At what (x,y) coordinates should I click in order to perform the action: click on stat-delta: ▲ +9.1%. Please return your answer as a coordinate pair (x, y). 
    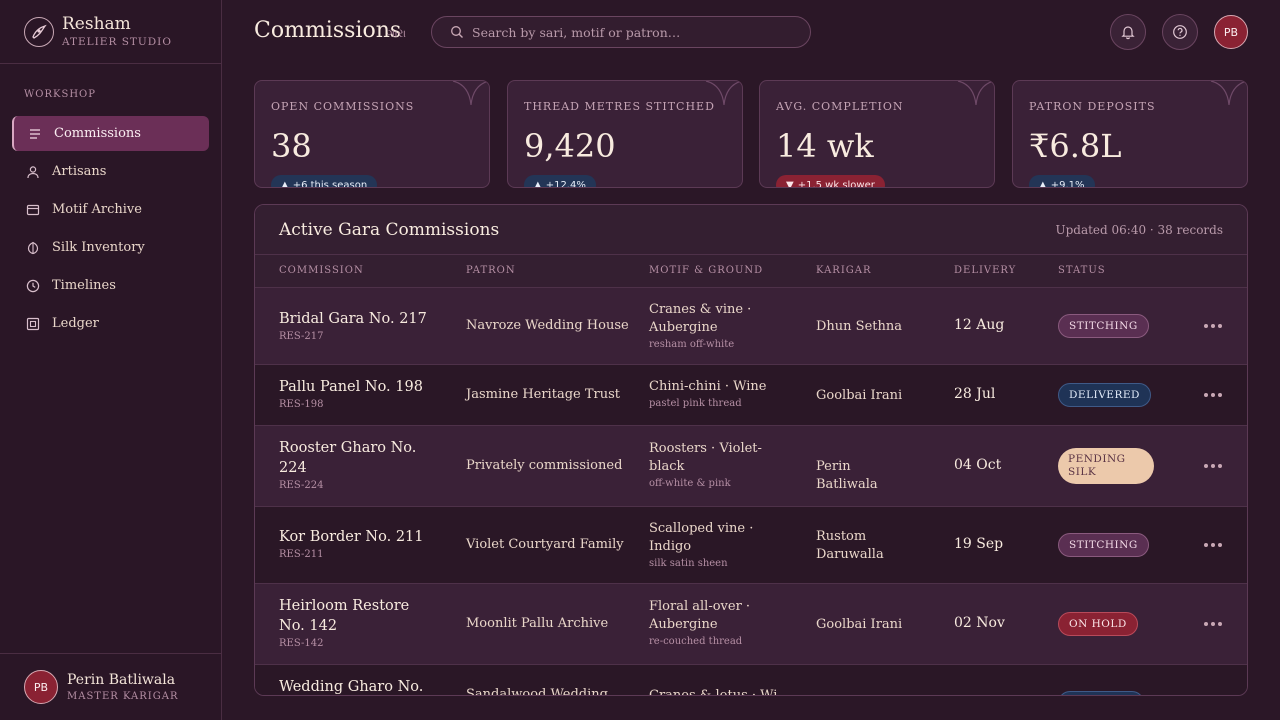
    Looking at the image, I should click on (1062, 181).